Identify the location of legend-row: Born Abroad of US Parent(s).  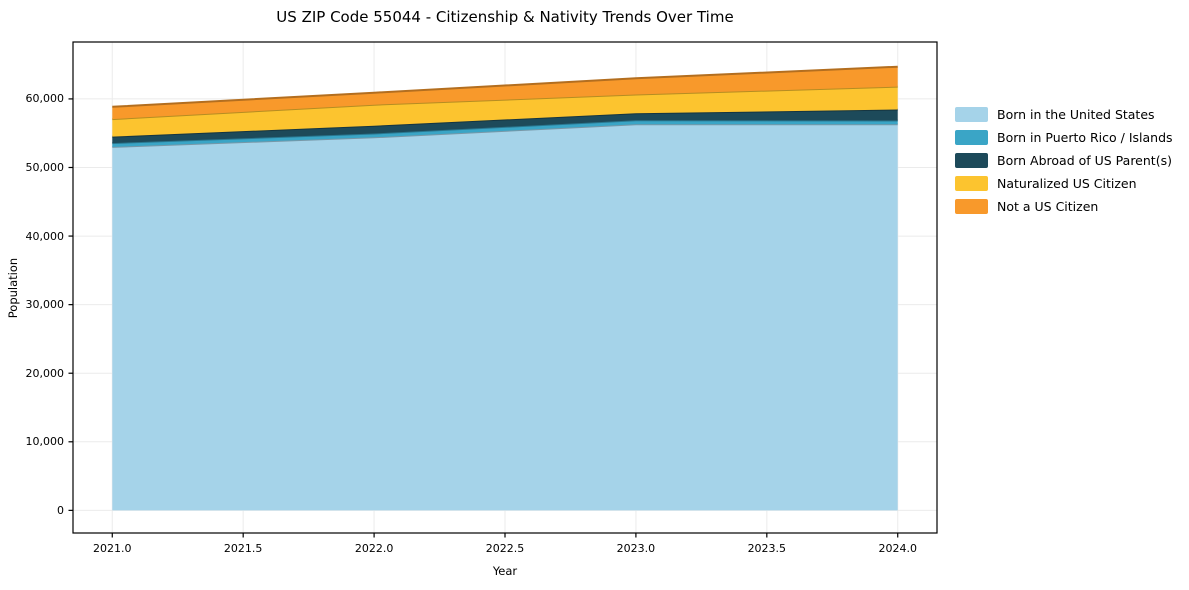
(1064, 160).